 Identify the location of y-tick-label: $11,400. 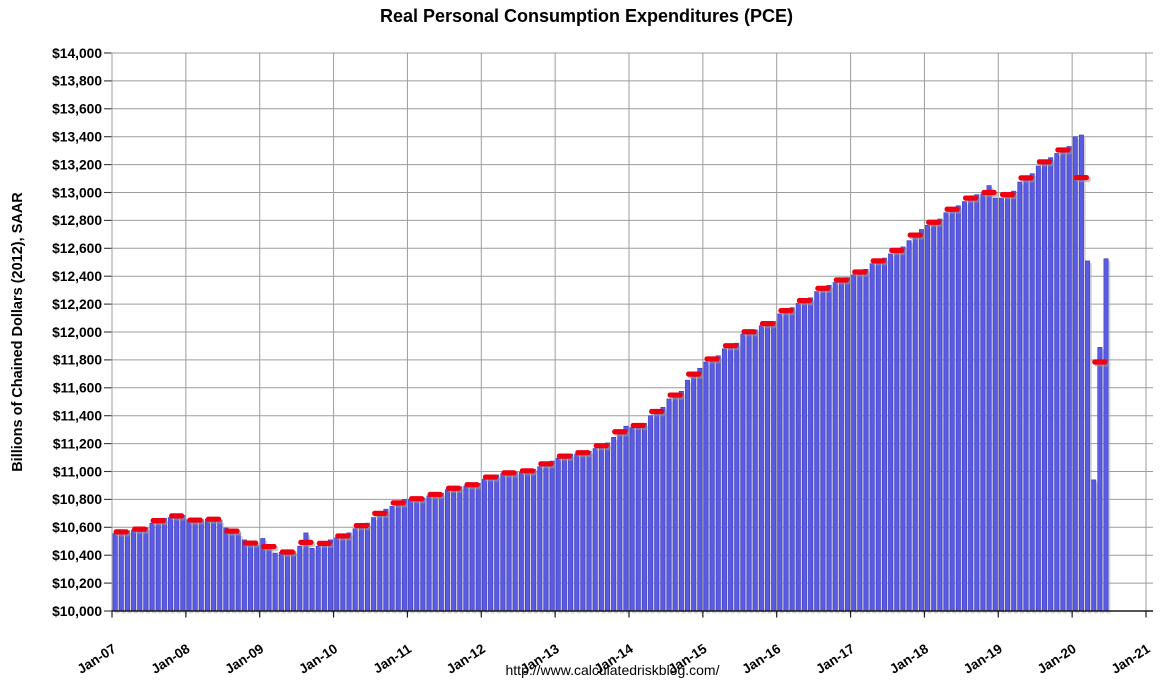
(77, 416).